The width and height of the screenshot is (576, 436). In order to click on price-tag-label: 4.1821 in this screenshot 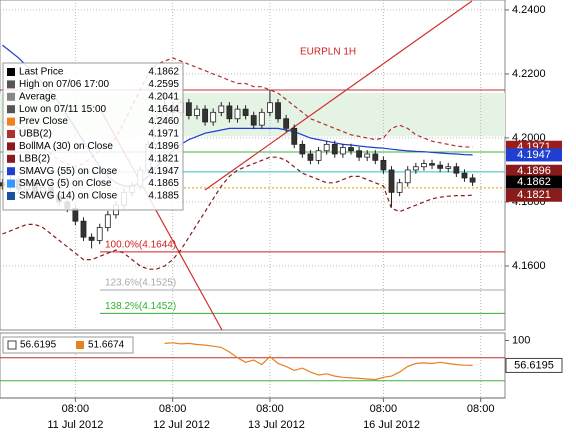, I will do `click(534, 195)`.